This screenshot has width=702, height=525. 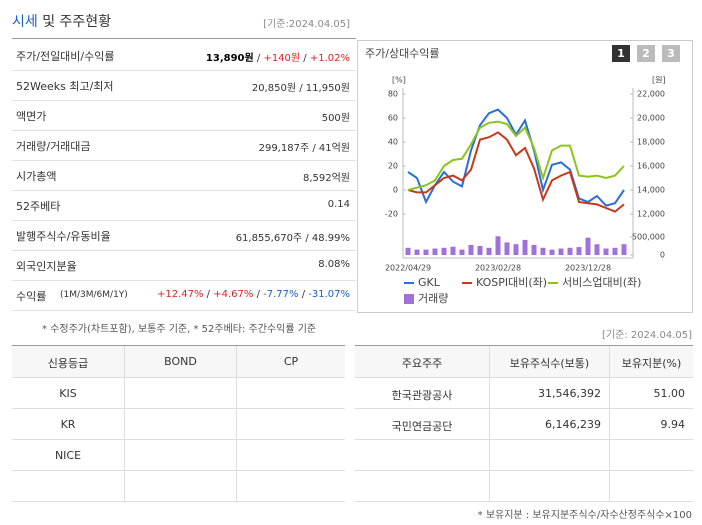 What do you see at coordinates (651, 214) in the screenshot?
I see `y2-tick-label: 12,000` at bounding box center [651, 214].